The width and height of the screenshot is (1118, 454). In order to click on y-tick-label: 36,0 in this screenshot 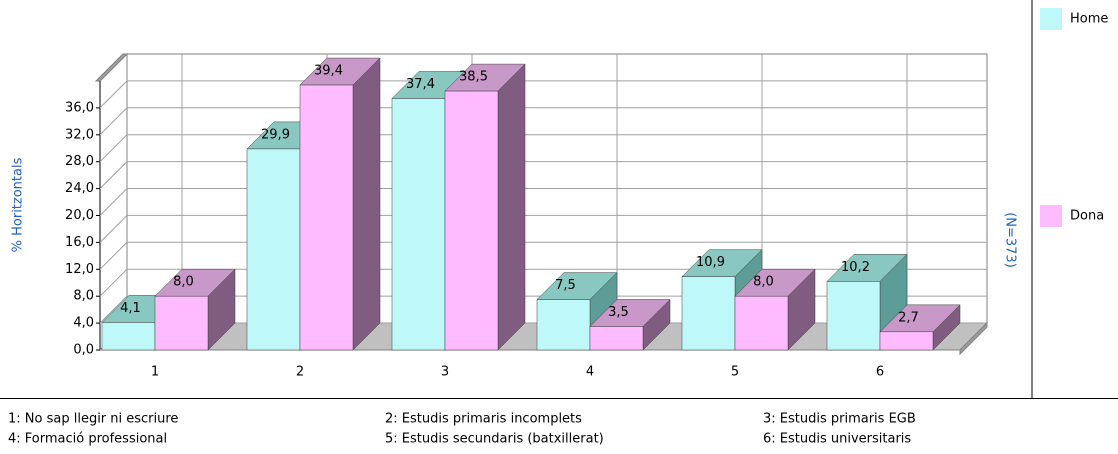, I will do `click(79, 107)`.